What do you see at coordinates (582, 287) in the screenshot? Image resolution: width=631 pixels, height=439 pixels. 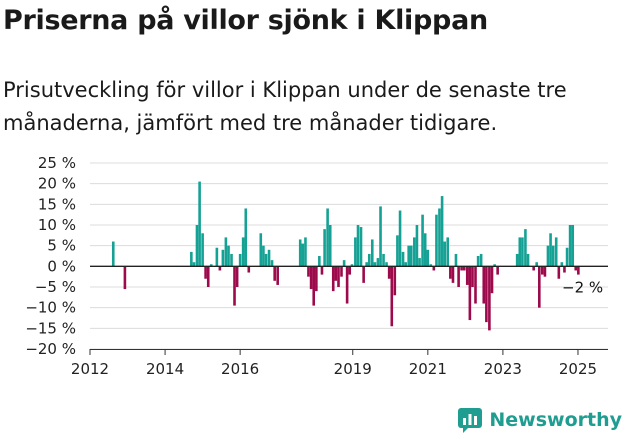 I see `last-value-label: −2 %` at bounding box center [582, 287].